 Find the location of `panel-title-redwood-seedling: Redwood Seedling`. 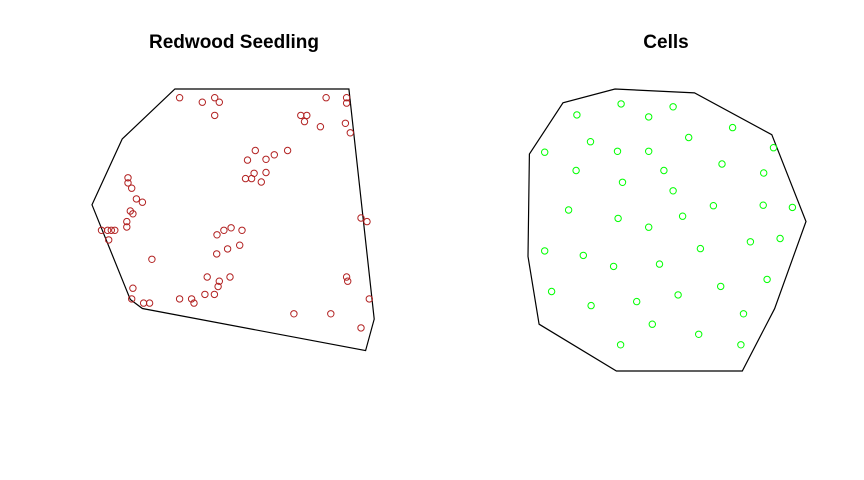

panel-title-redwood-seedling: Redwood Seedling is located at coordinates (234, 42).